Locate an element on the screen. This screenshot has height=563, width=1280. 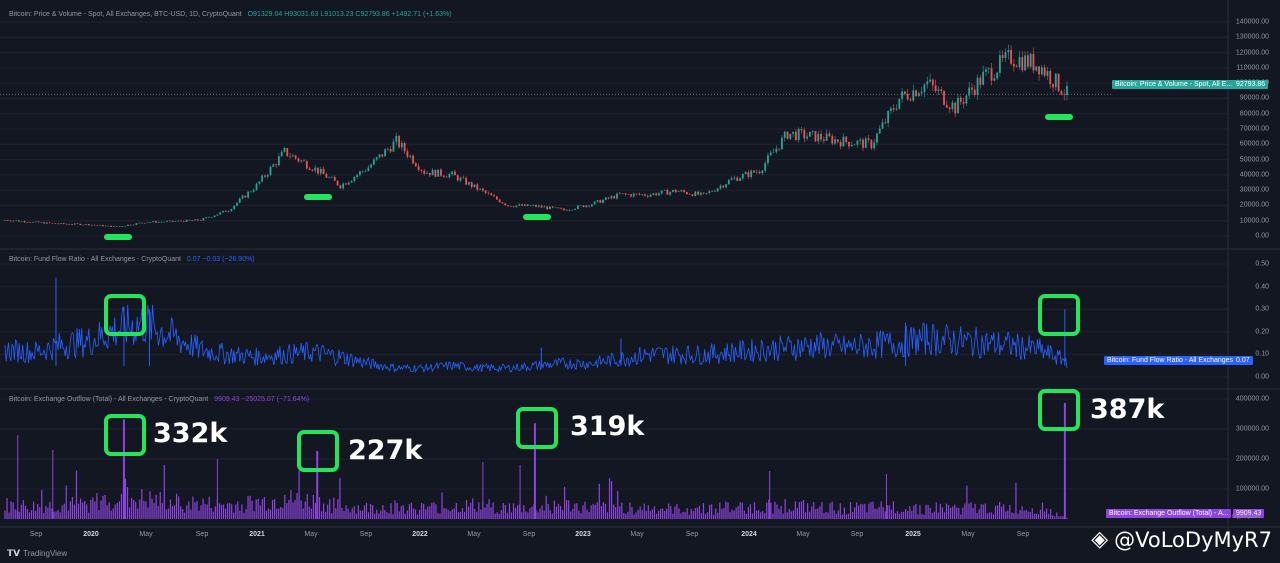
watermark-handle: @VoLoDyMyR7 is located at coordinates (1193, 539).